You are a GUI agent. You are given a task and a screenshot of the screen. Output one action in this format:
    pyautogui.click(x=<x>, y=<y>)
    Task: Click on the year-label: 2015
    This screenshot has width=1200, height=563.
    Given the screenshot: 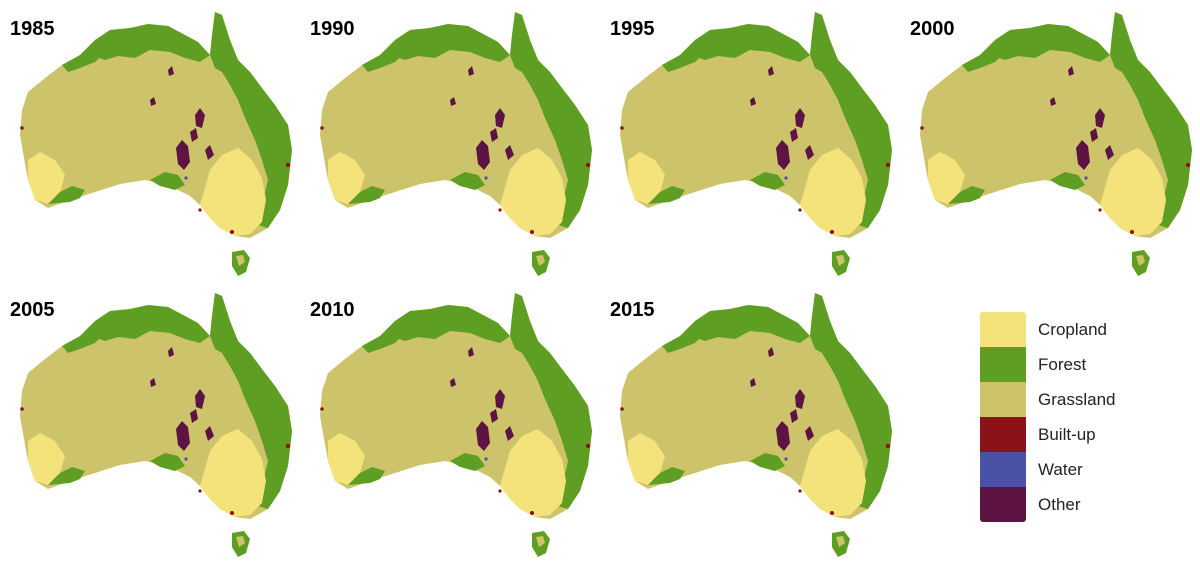 What is the action you would take?
    pyautogui.click(x=632, y=310)
    